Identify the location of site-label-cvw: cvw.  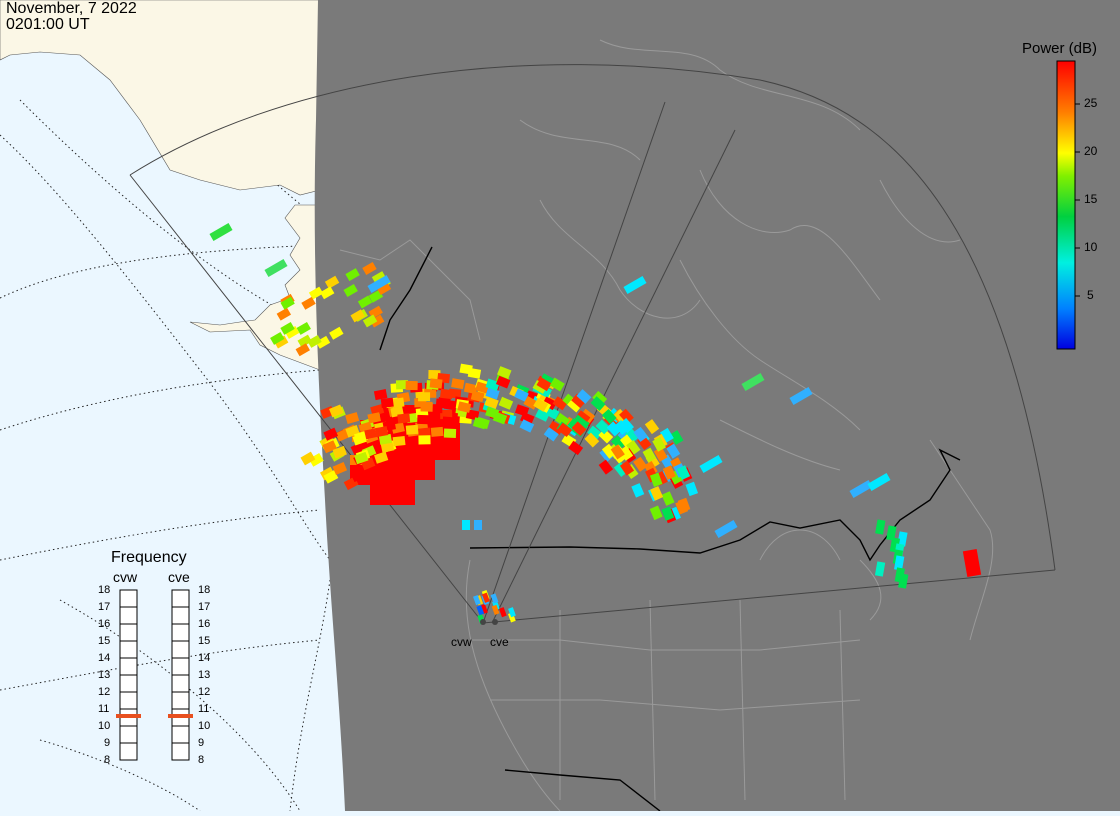
(461, 642).